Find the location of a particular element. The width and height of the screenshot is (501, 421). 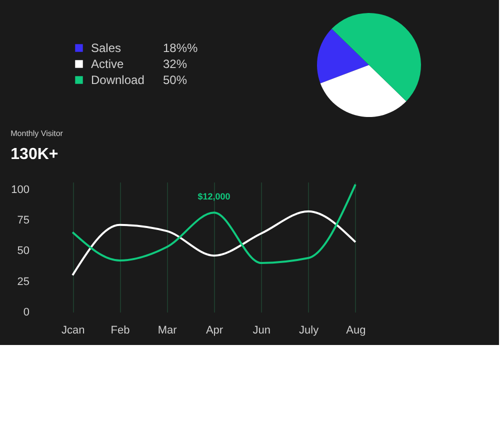

x-tick-label: Mar is located at coordinates (168, 330).